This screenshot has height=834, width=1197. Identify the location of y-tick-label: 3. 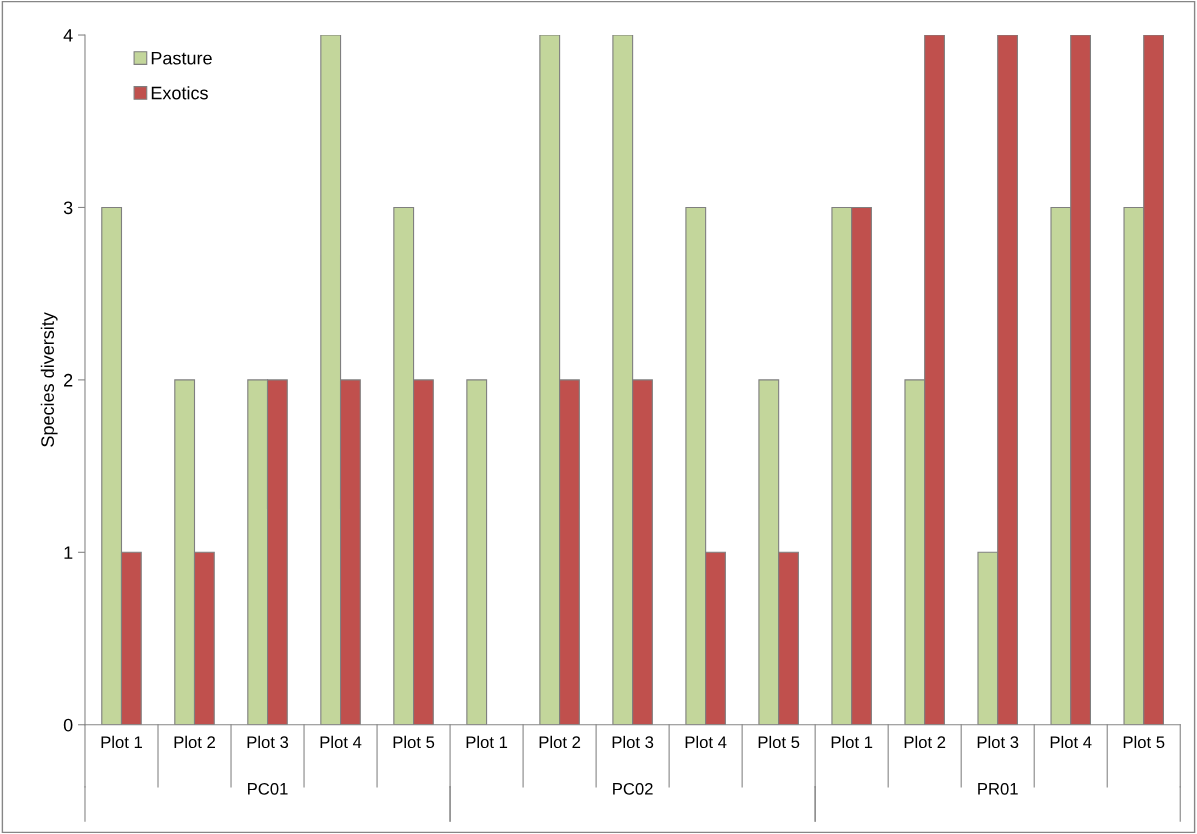
(68, 208).